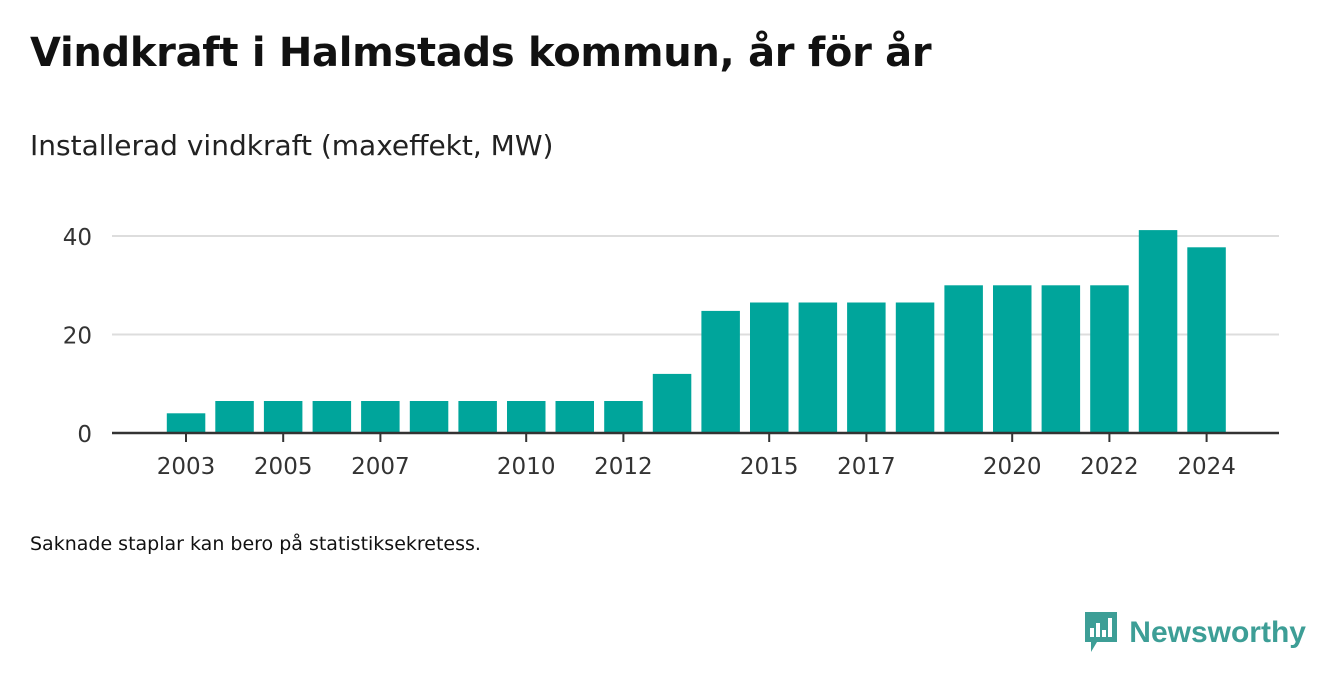 Image resolution: width=1340 pixels, height=685 pixels. What do you see at coordinates (526, 467) in the screenshot?
I see `x-tick-label: 2010` at bounding box center [526, 467].